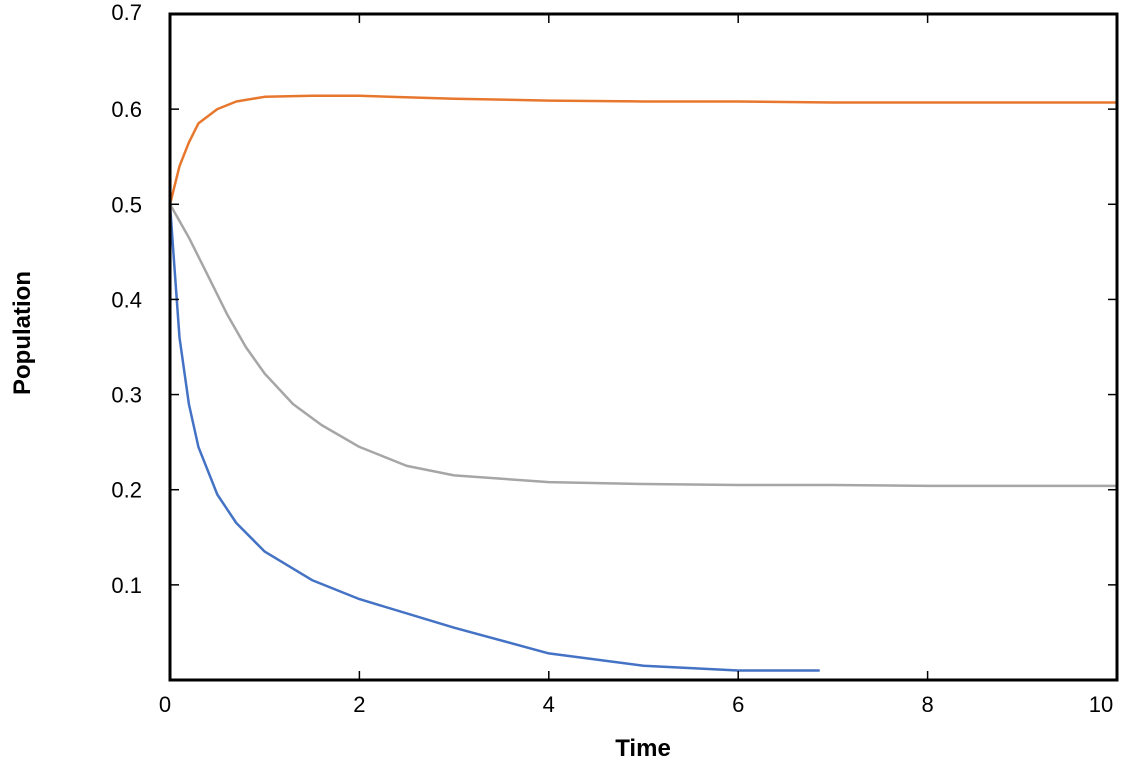  I want to click on y-tick-label: 0.7, so click(126, 12).